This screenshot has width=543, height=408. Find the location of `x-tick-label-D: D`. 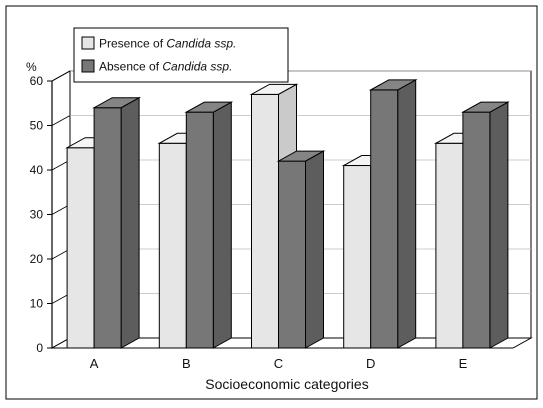

x-tick-label-D: D is located at coordinates (370, 363).